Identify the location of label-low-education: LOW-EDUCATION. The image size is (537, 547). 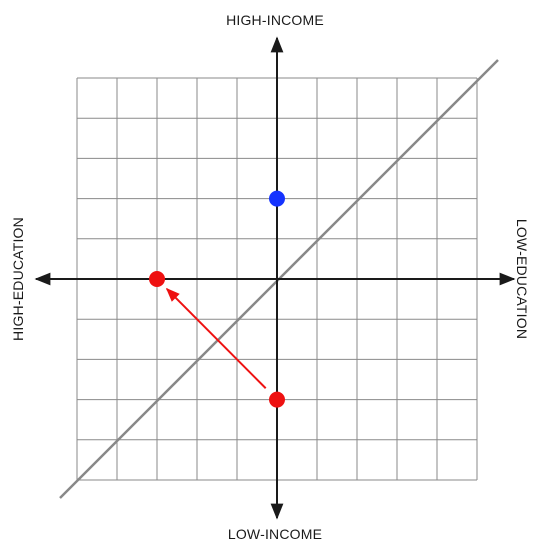
(522, 279).